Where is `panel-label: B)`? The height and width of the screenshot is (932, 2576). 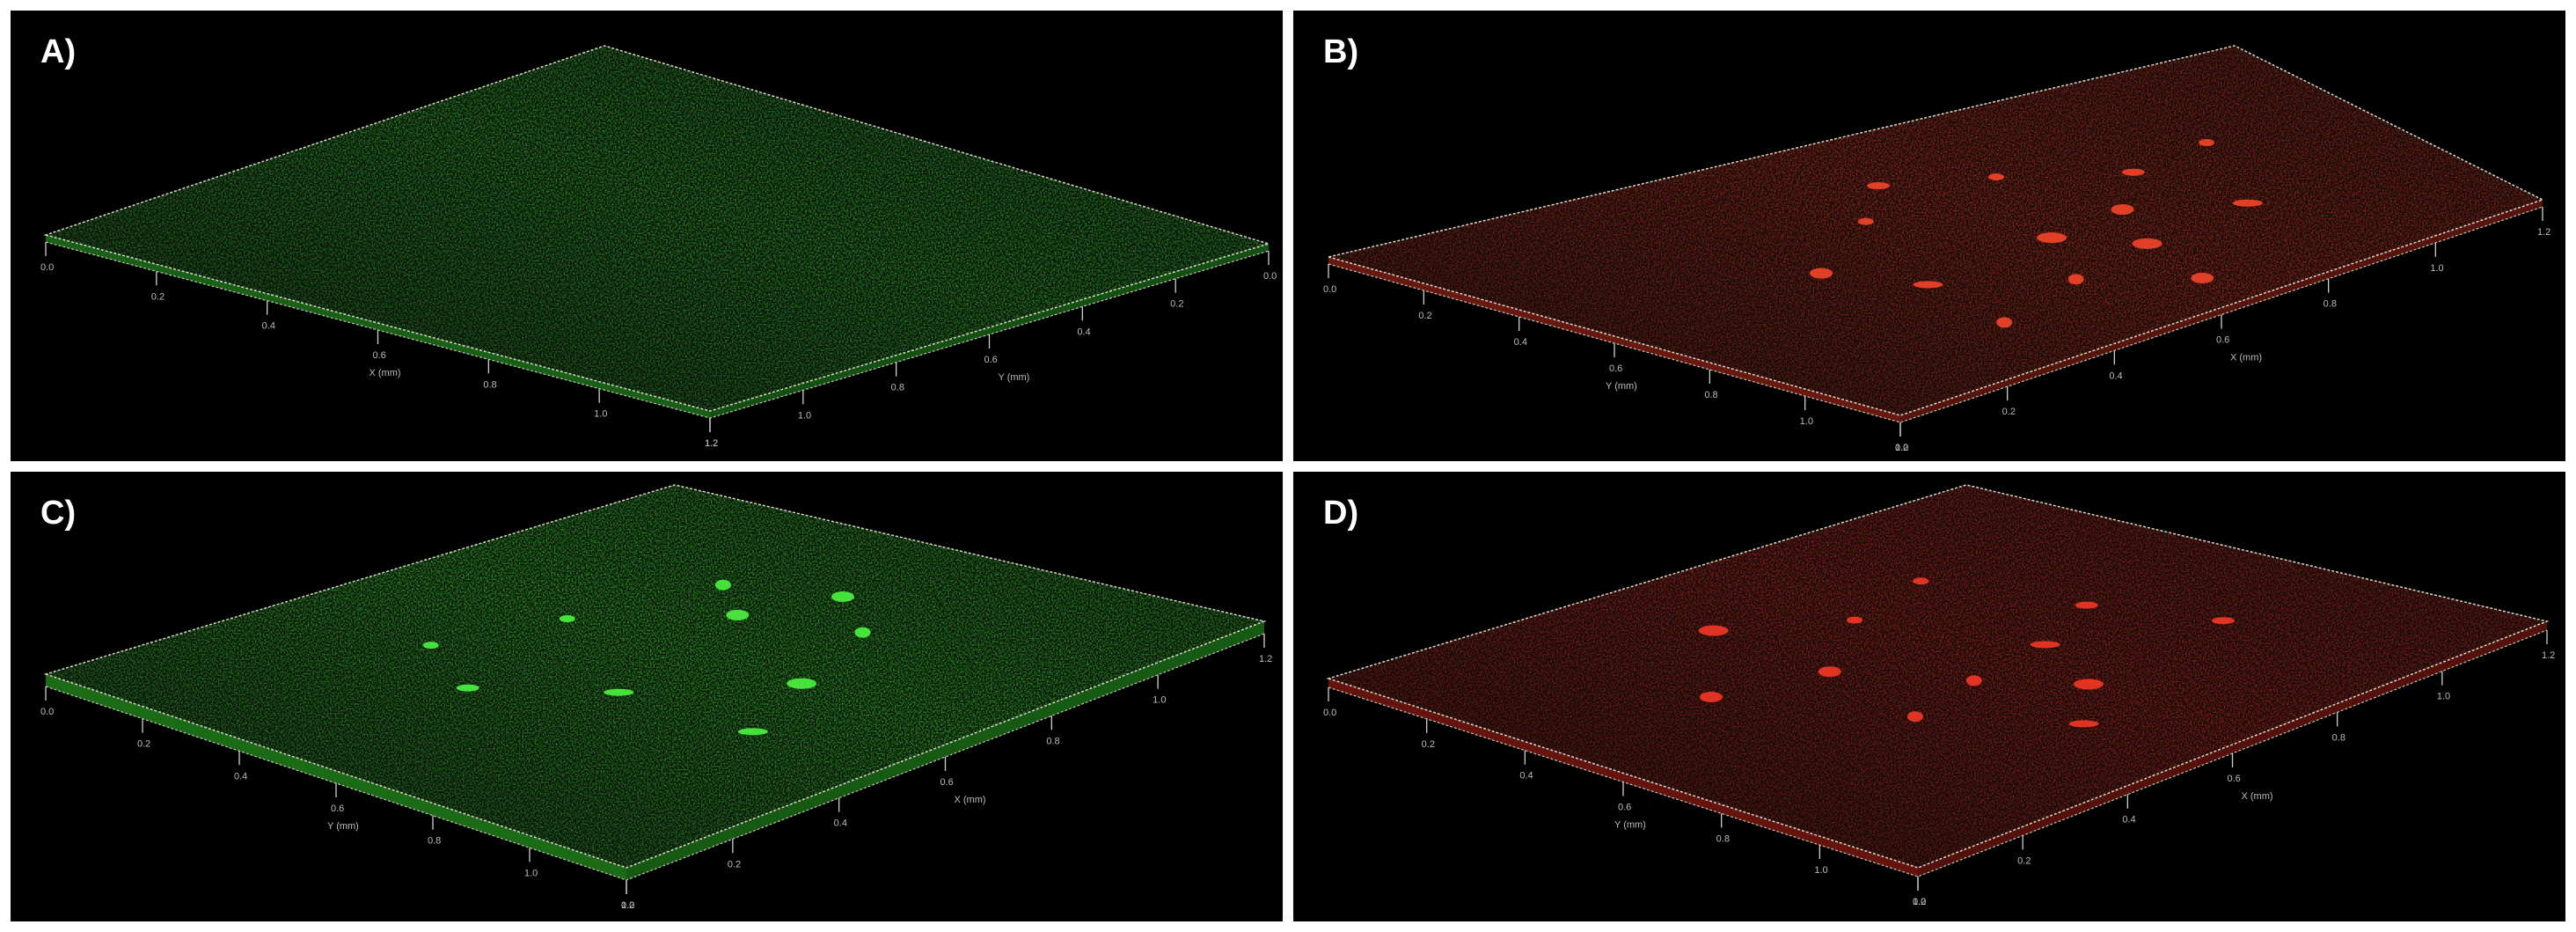
panel-label: B) is located at coordinates (1341, 51).